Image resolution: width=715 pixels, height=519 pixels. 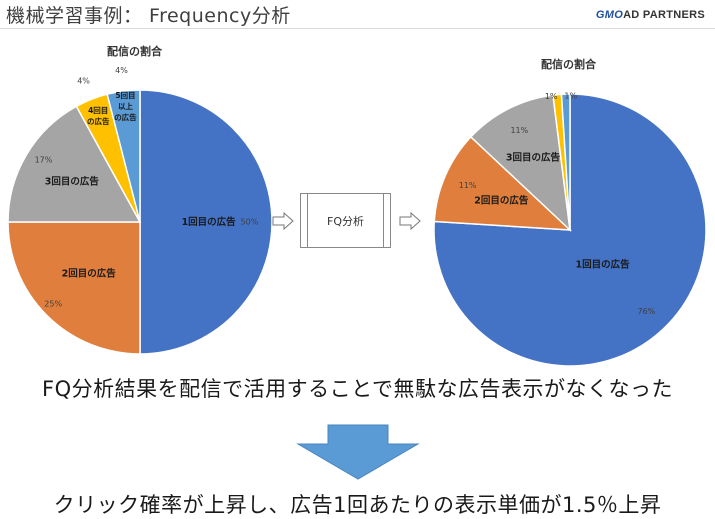 I want to click on slice-percent-5: 1%, so click(x=570, y=96).